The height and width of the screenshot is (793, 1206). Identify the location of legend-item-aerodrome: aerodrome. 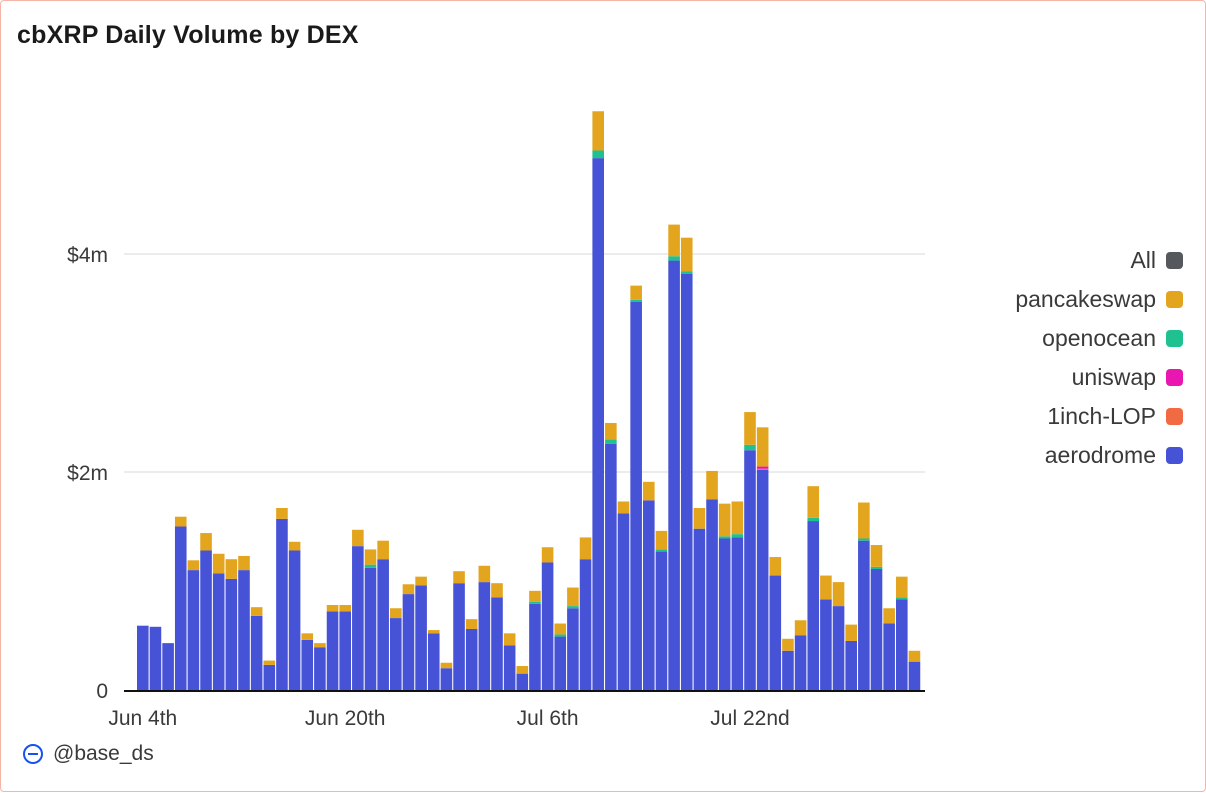
(1099, 455).